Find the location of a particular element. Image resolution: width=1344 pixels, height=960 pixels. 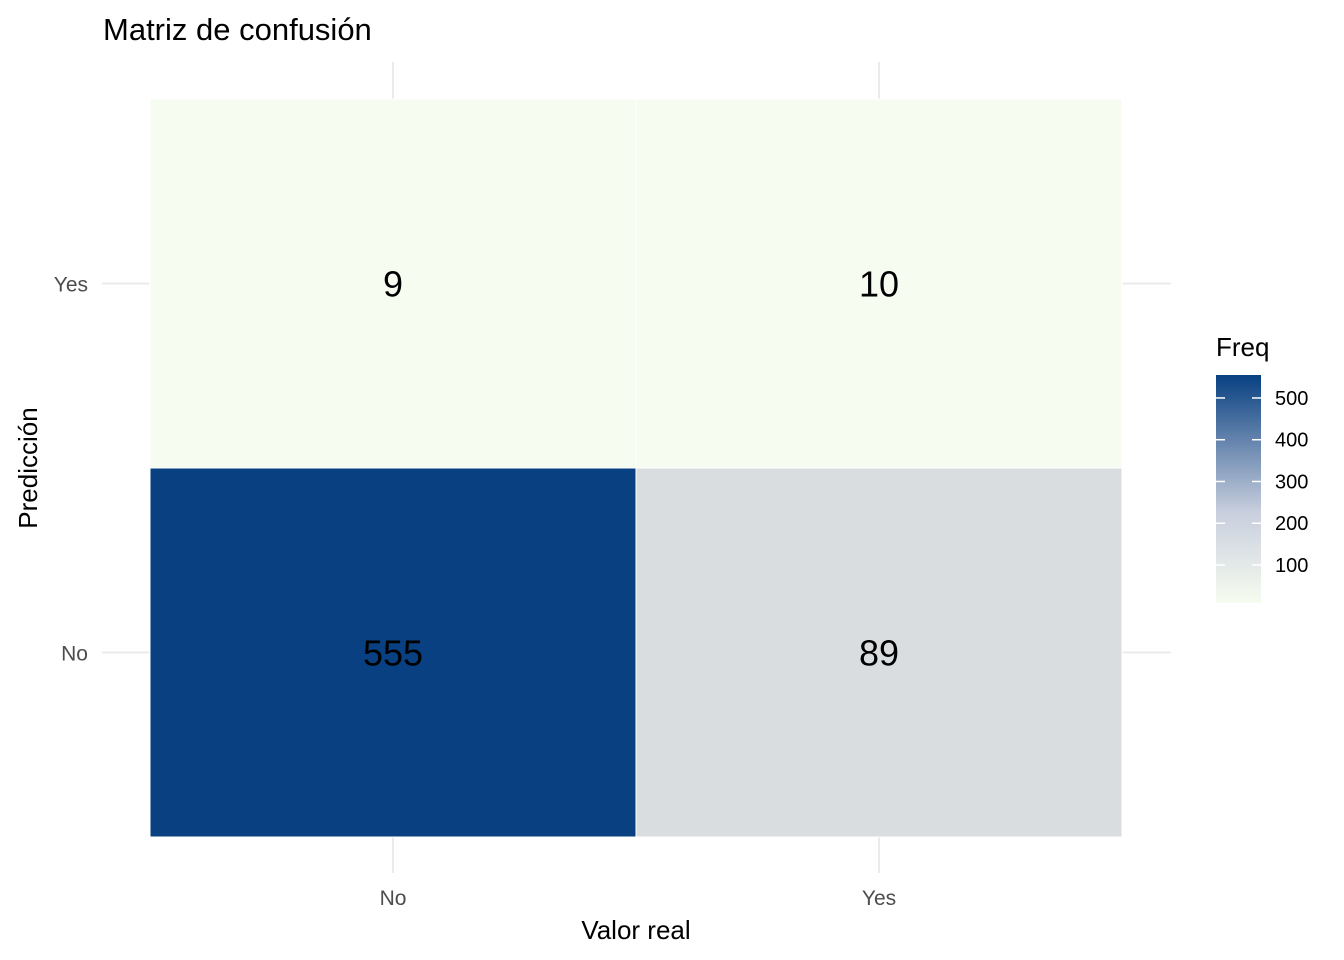

legend-tick-label: 200 is located at coordinates (1291, 524).